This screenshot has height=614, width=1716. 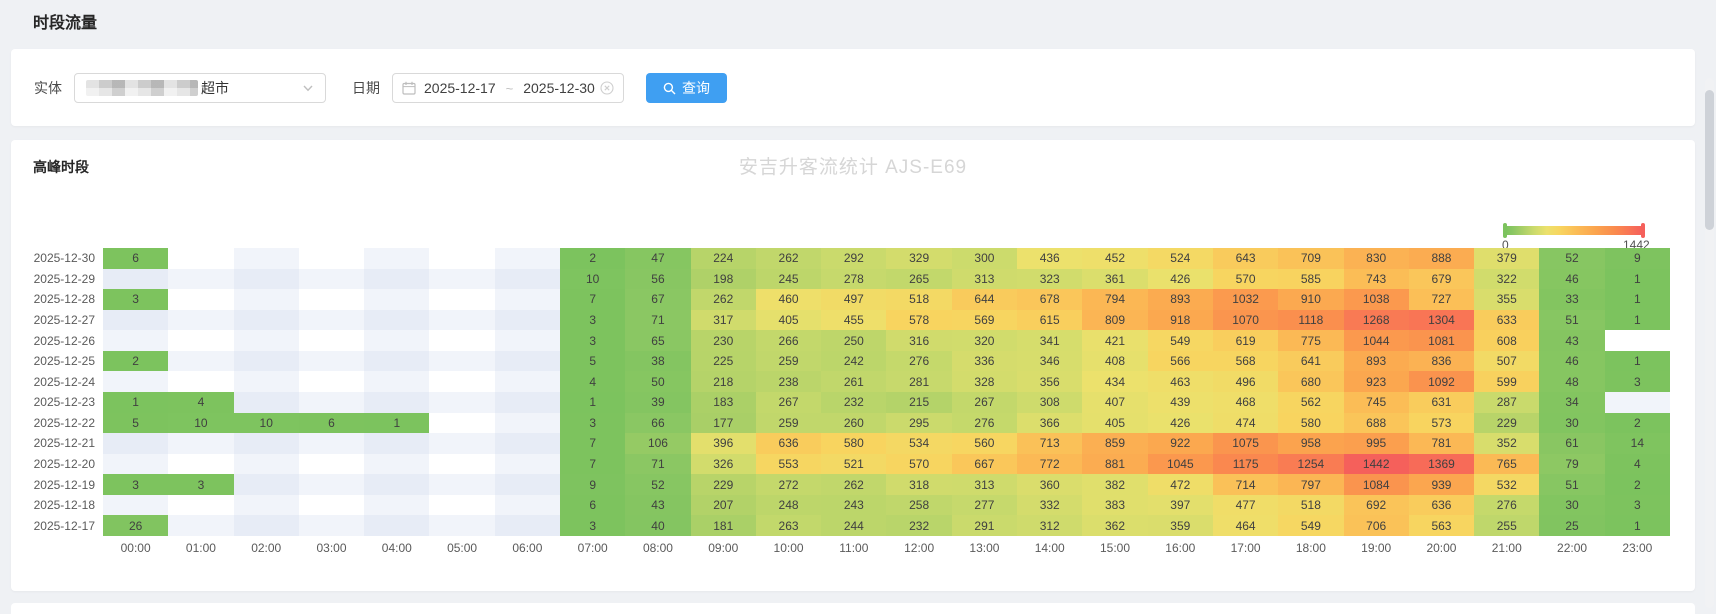 I want to click on heatmap-cell: 25, so click(x=1572, y=525).